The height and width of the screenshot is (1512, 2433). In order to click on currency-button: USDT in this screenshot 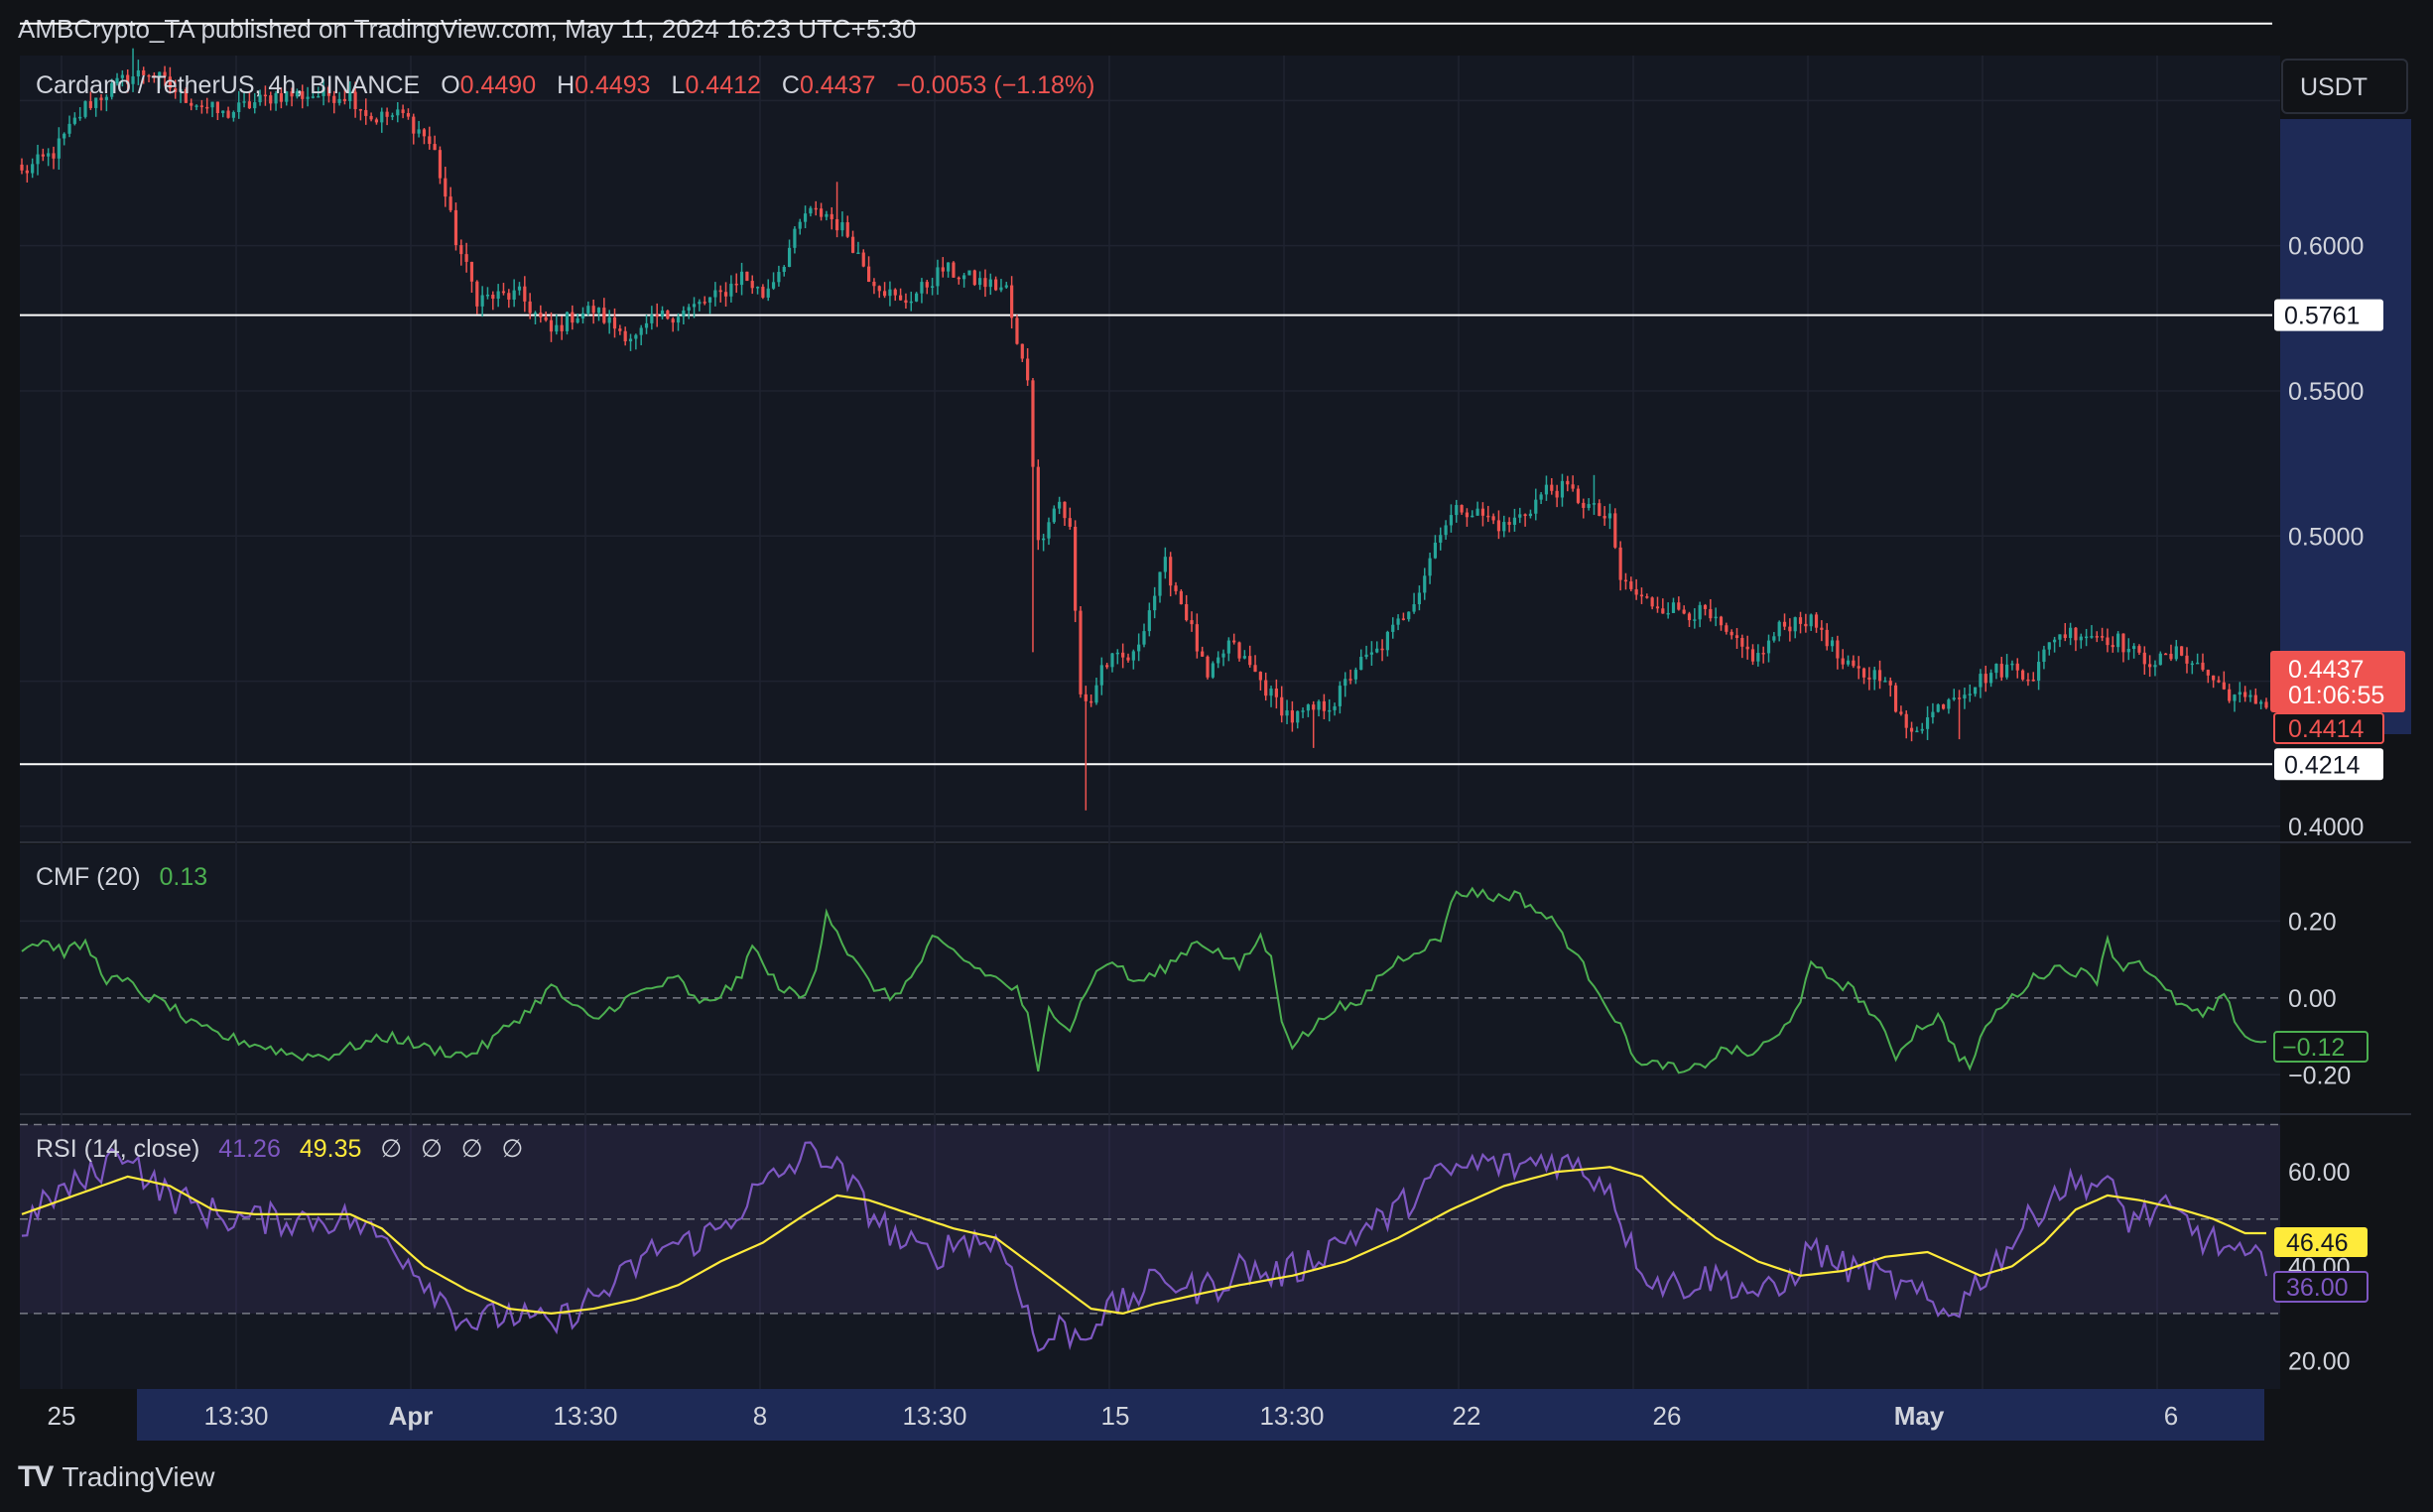, I will do `click(2344, 86)`.